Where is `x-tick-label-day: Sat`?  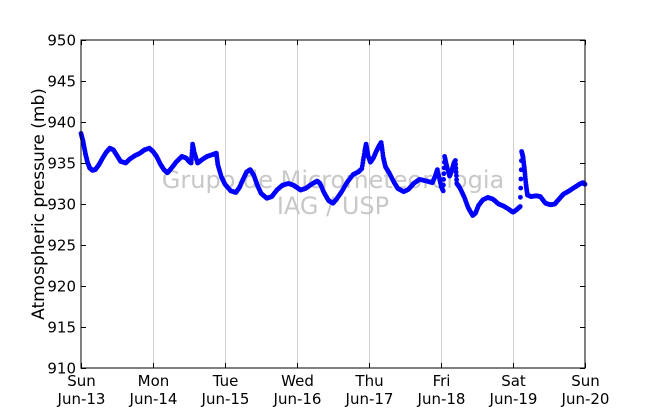
x-tick-label-day: Sat is located at coordinates (513, 381).